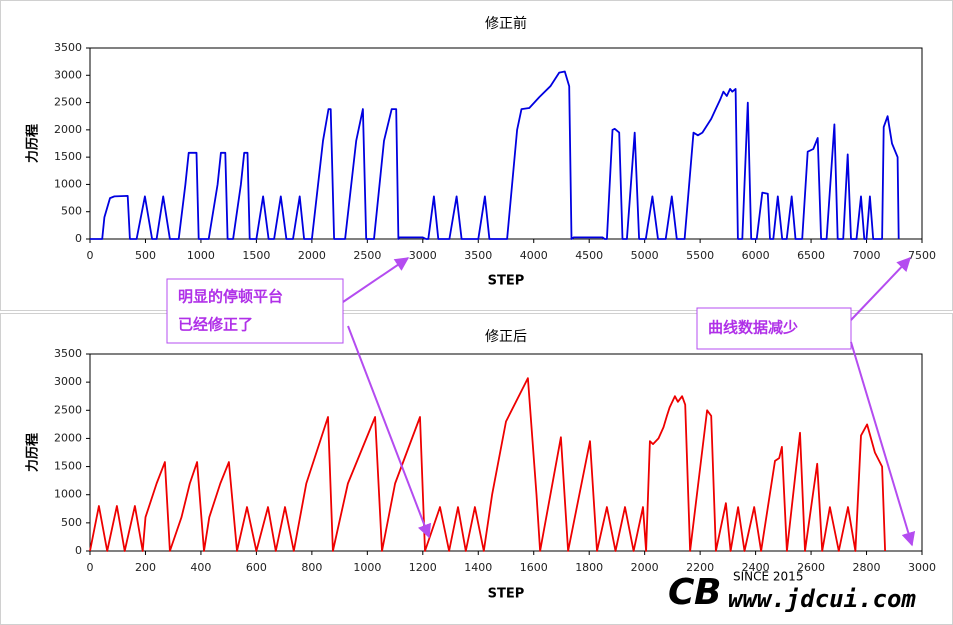  I want to click on x-tick-label: 2500, so click(367, 255).